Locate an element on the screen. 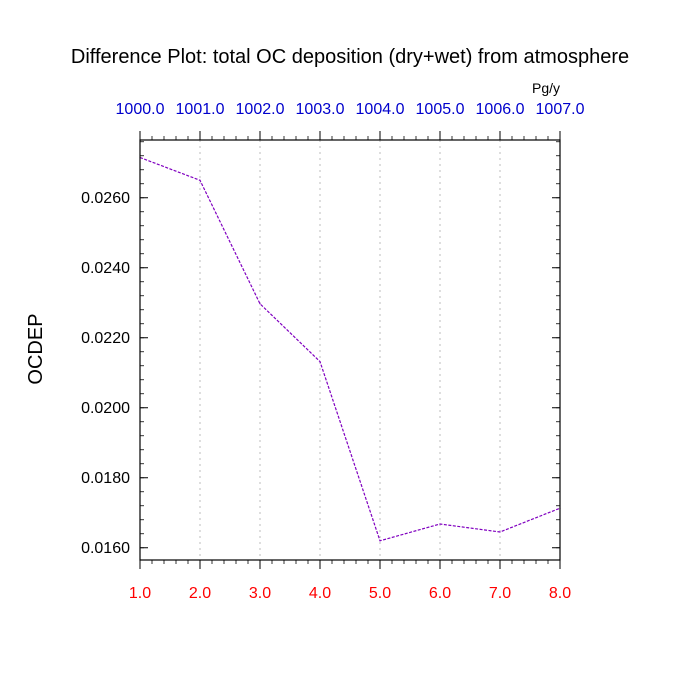 The width and height of the screenshot is (700, 700). x-tick-label-bottom: 1.0 is located at coordinates (140, 593).